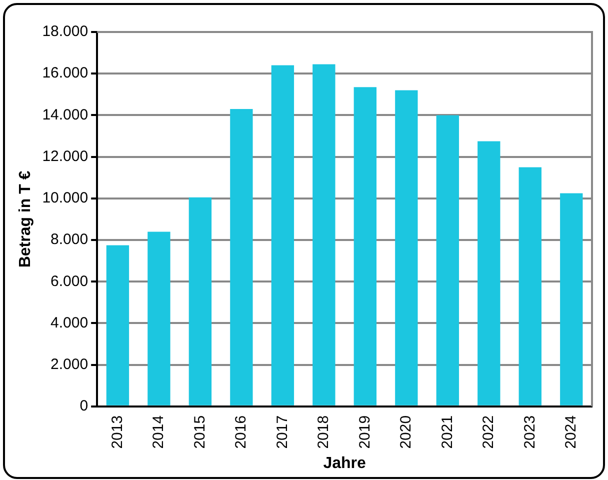 Image resolution: width=608 pixels, height=480 pixels. What do you see at coordinates (529, 432) in the screenshot?
I see `x-tick-label: 2023` at bounding box center [529, 432].